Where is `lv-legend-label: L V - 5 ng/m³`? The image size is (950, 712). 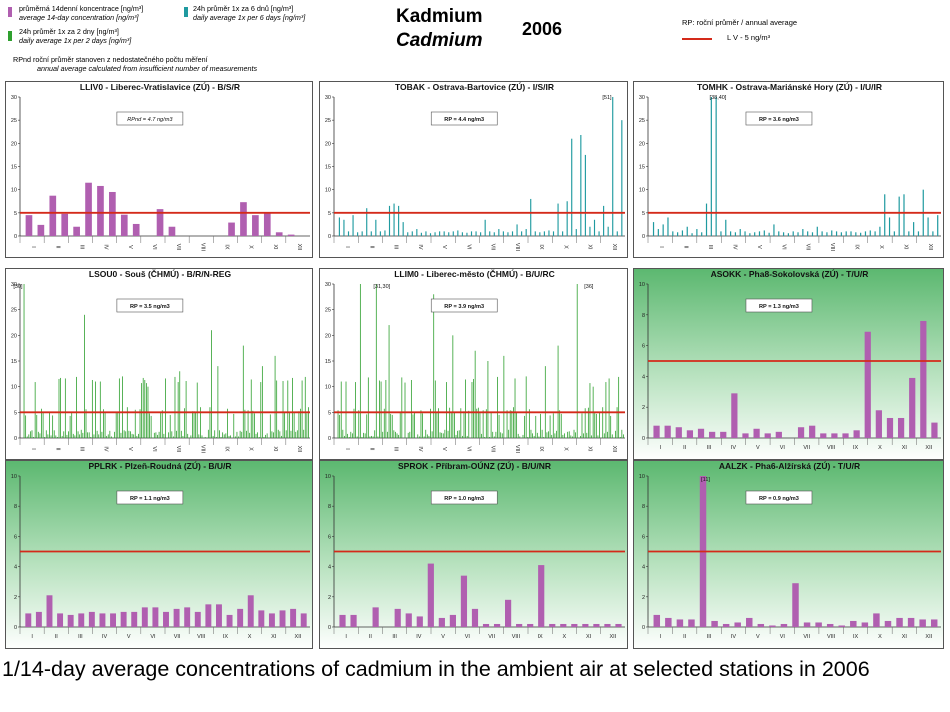 lv-legend-label: L V - 5 ng/m³ is located at coordinates (749, 37).